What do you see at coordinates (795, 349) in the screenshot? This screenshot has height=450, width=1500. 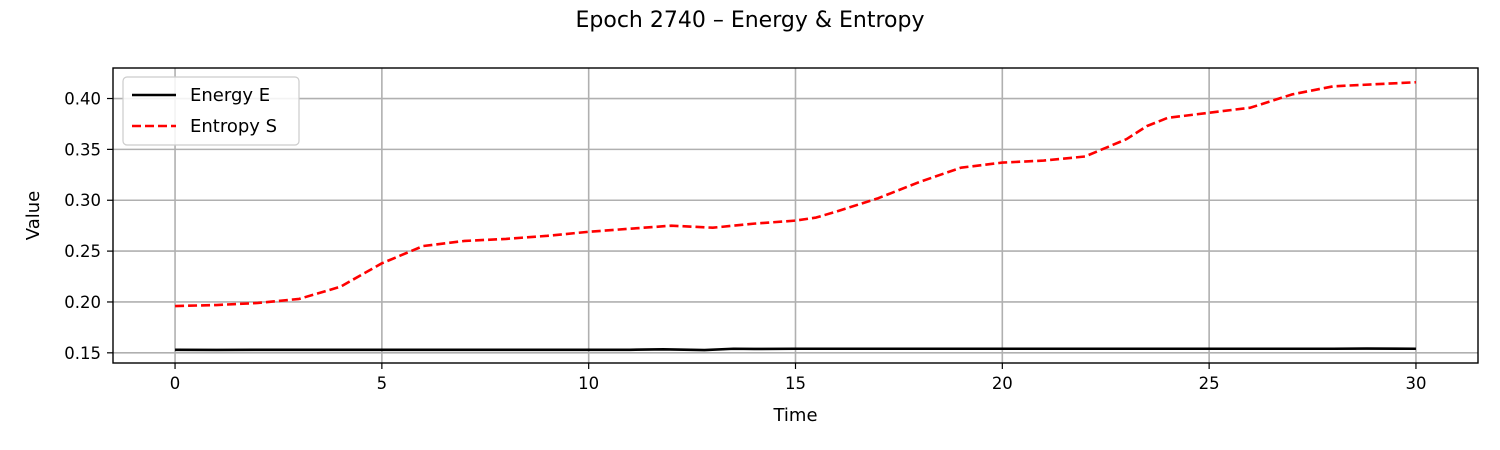 I see `series-line-energy` at bounding box center [795, 349].